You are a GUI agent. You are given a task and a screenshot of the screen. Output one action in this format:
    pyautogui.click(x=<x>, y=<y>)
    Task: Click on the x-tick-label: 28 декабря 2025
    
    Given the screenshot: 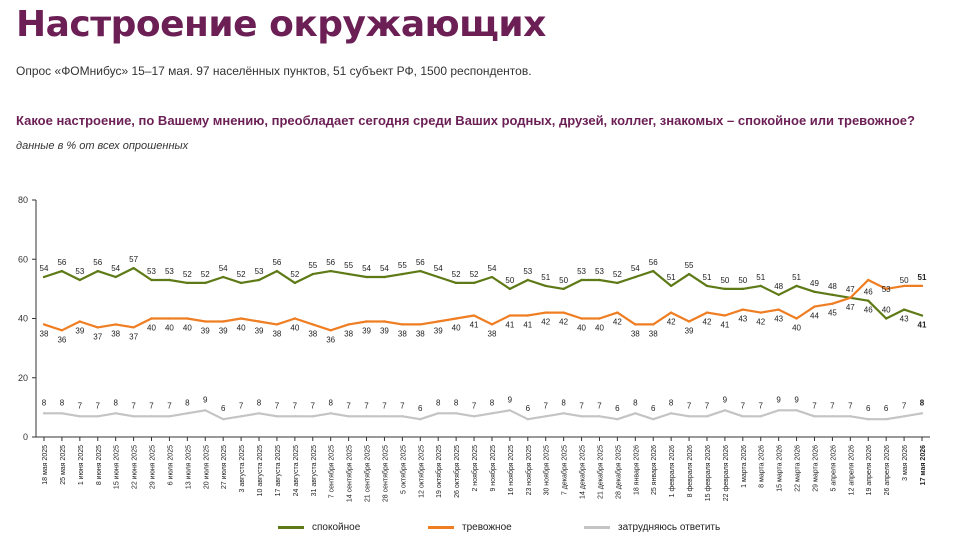 What is the action you would take?
    pyautogui.click(x=618, y=472)
    